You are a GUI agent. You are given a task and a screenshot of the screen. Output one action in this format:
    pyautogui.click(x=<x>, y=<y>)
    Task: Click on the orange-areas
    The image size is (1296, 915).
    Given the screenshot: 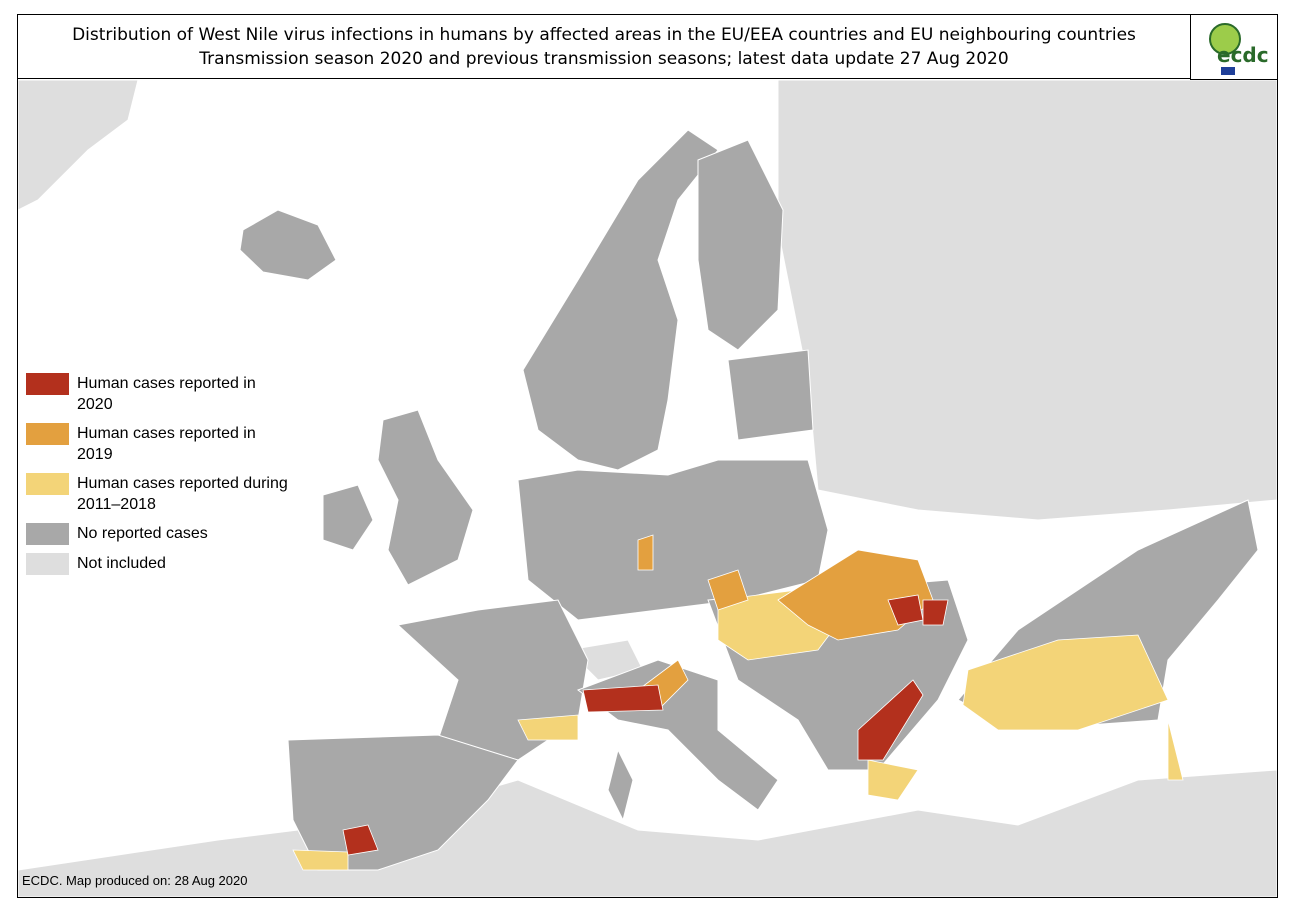 What is the action you would take?
    pyautogui.click(x=785, y=622)
    